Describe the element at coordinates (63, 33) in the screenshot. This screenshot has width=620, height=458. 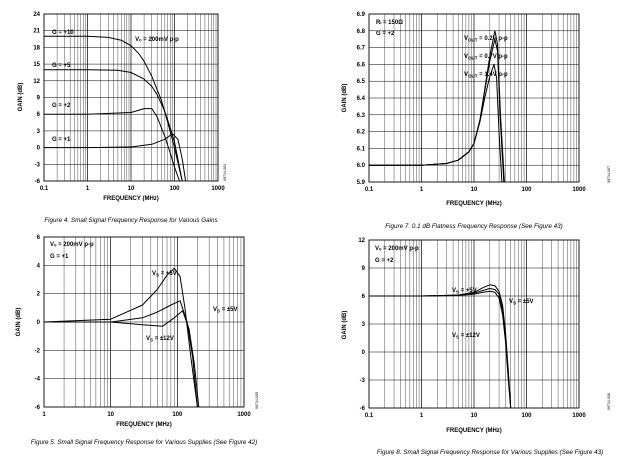
I see `fig4-series-label-g10: G = +10` at that location.